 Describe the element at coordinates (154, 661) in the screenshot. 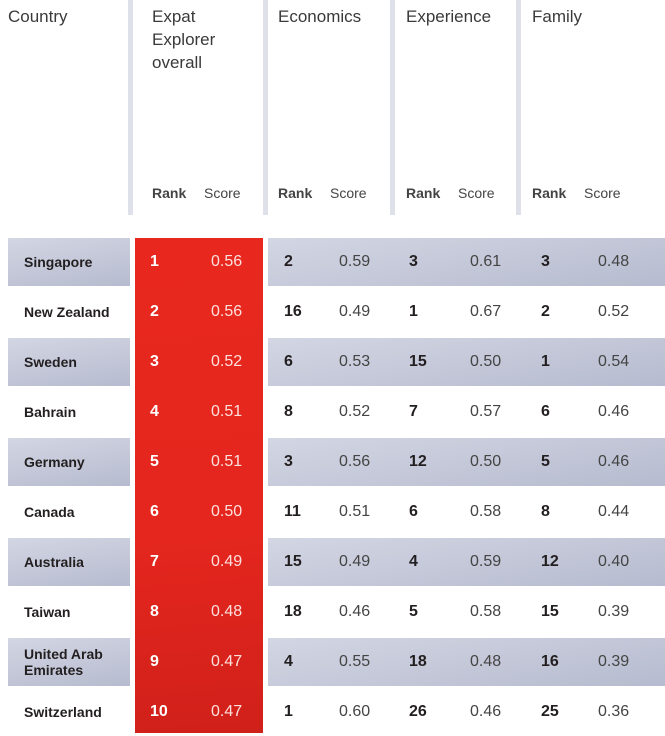

I see `overall-rank: 9` at that location.